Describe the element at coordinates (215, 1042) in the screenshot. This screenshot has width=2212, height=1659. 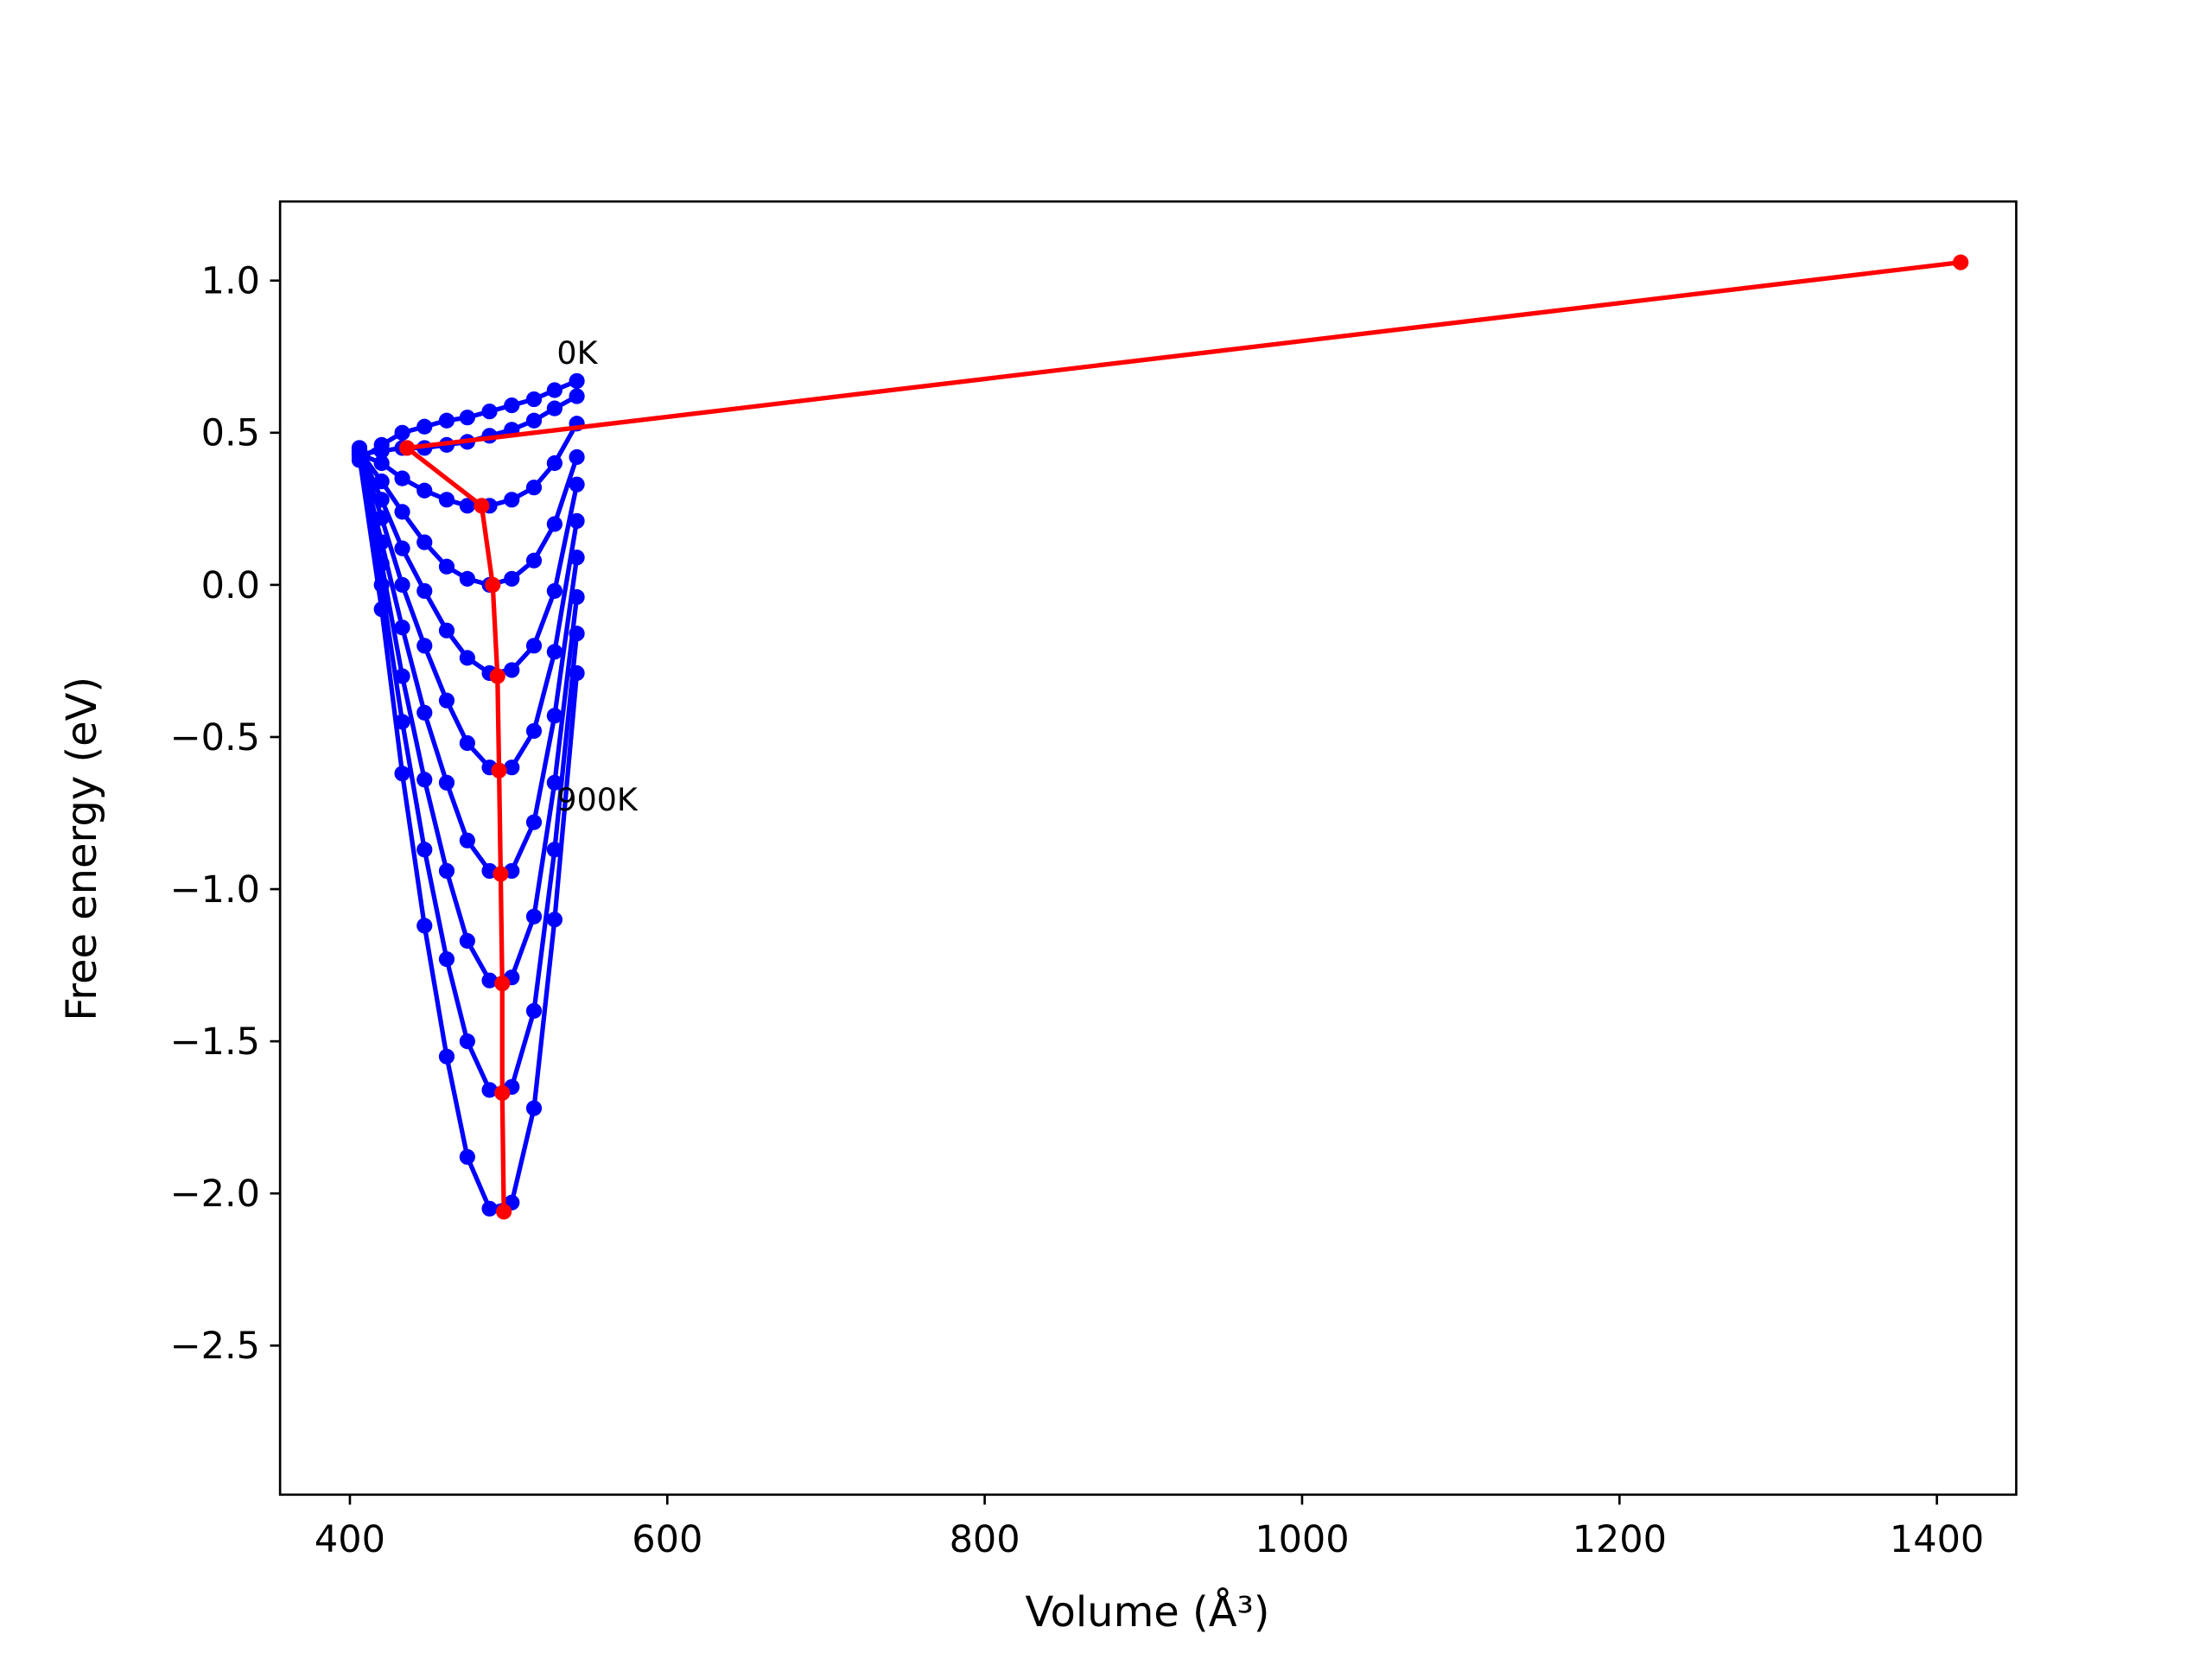
I see `y-tick-label: −1.5` at that location.